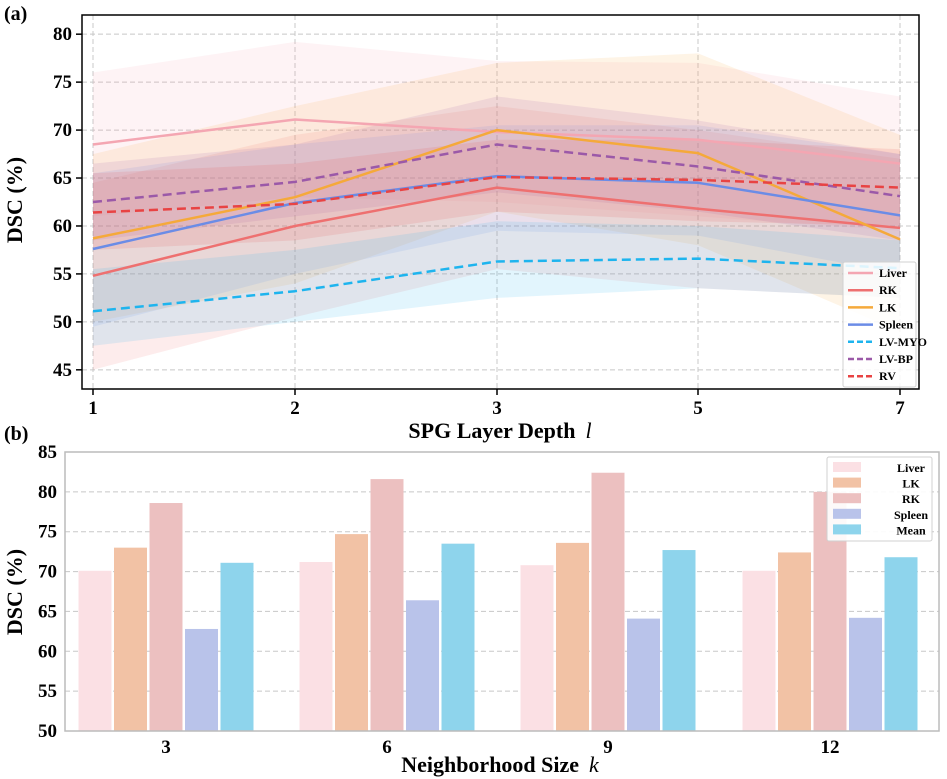 The height and width of the screenshot is (779, 947). What do you see at coordinates (47, 572) in the screenshot?
I see `panel-b-ytick-70: 70` at bounding box center [47, 572].